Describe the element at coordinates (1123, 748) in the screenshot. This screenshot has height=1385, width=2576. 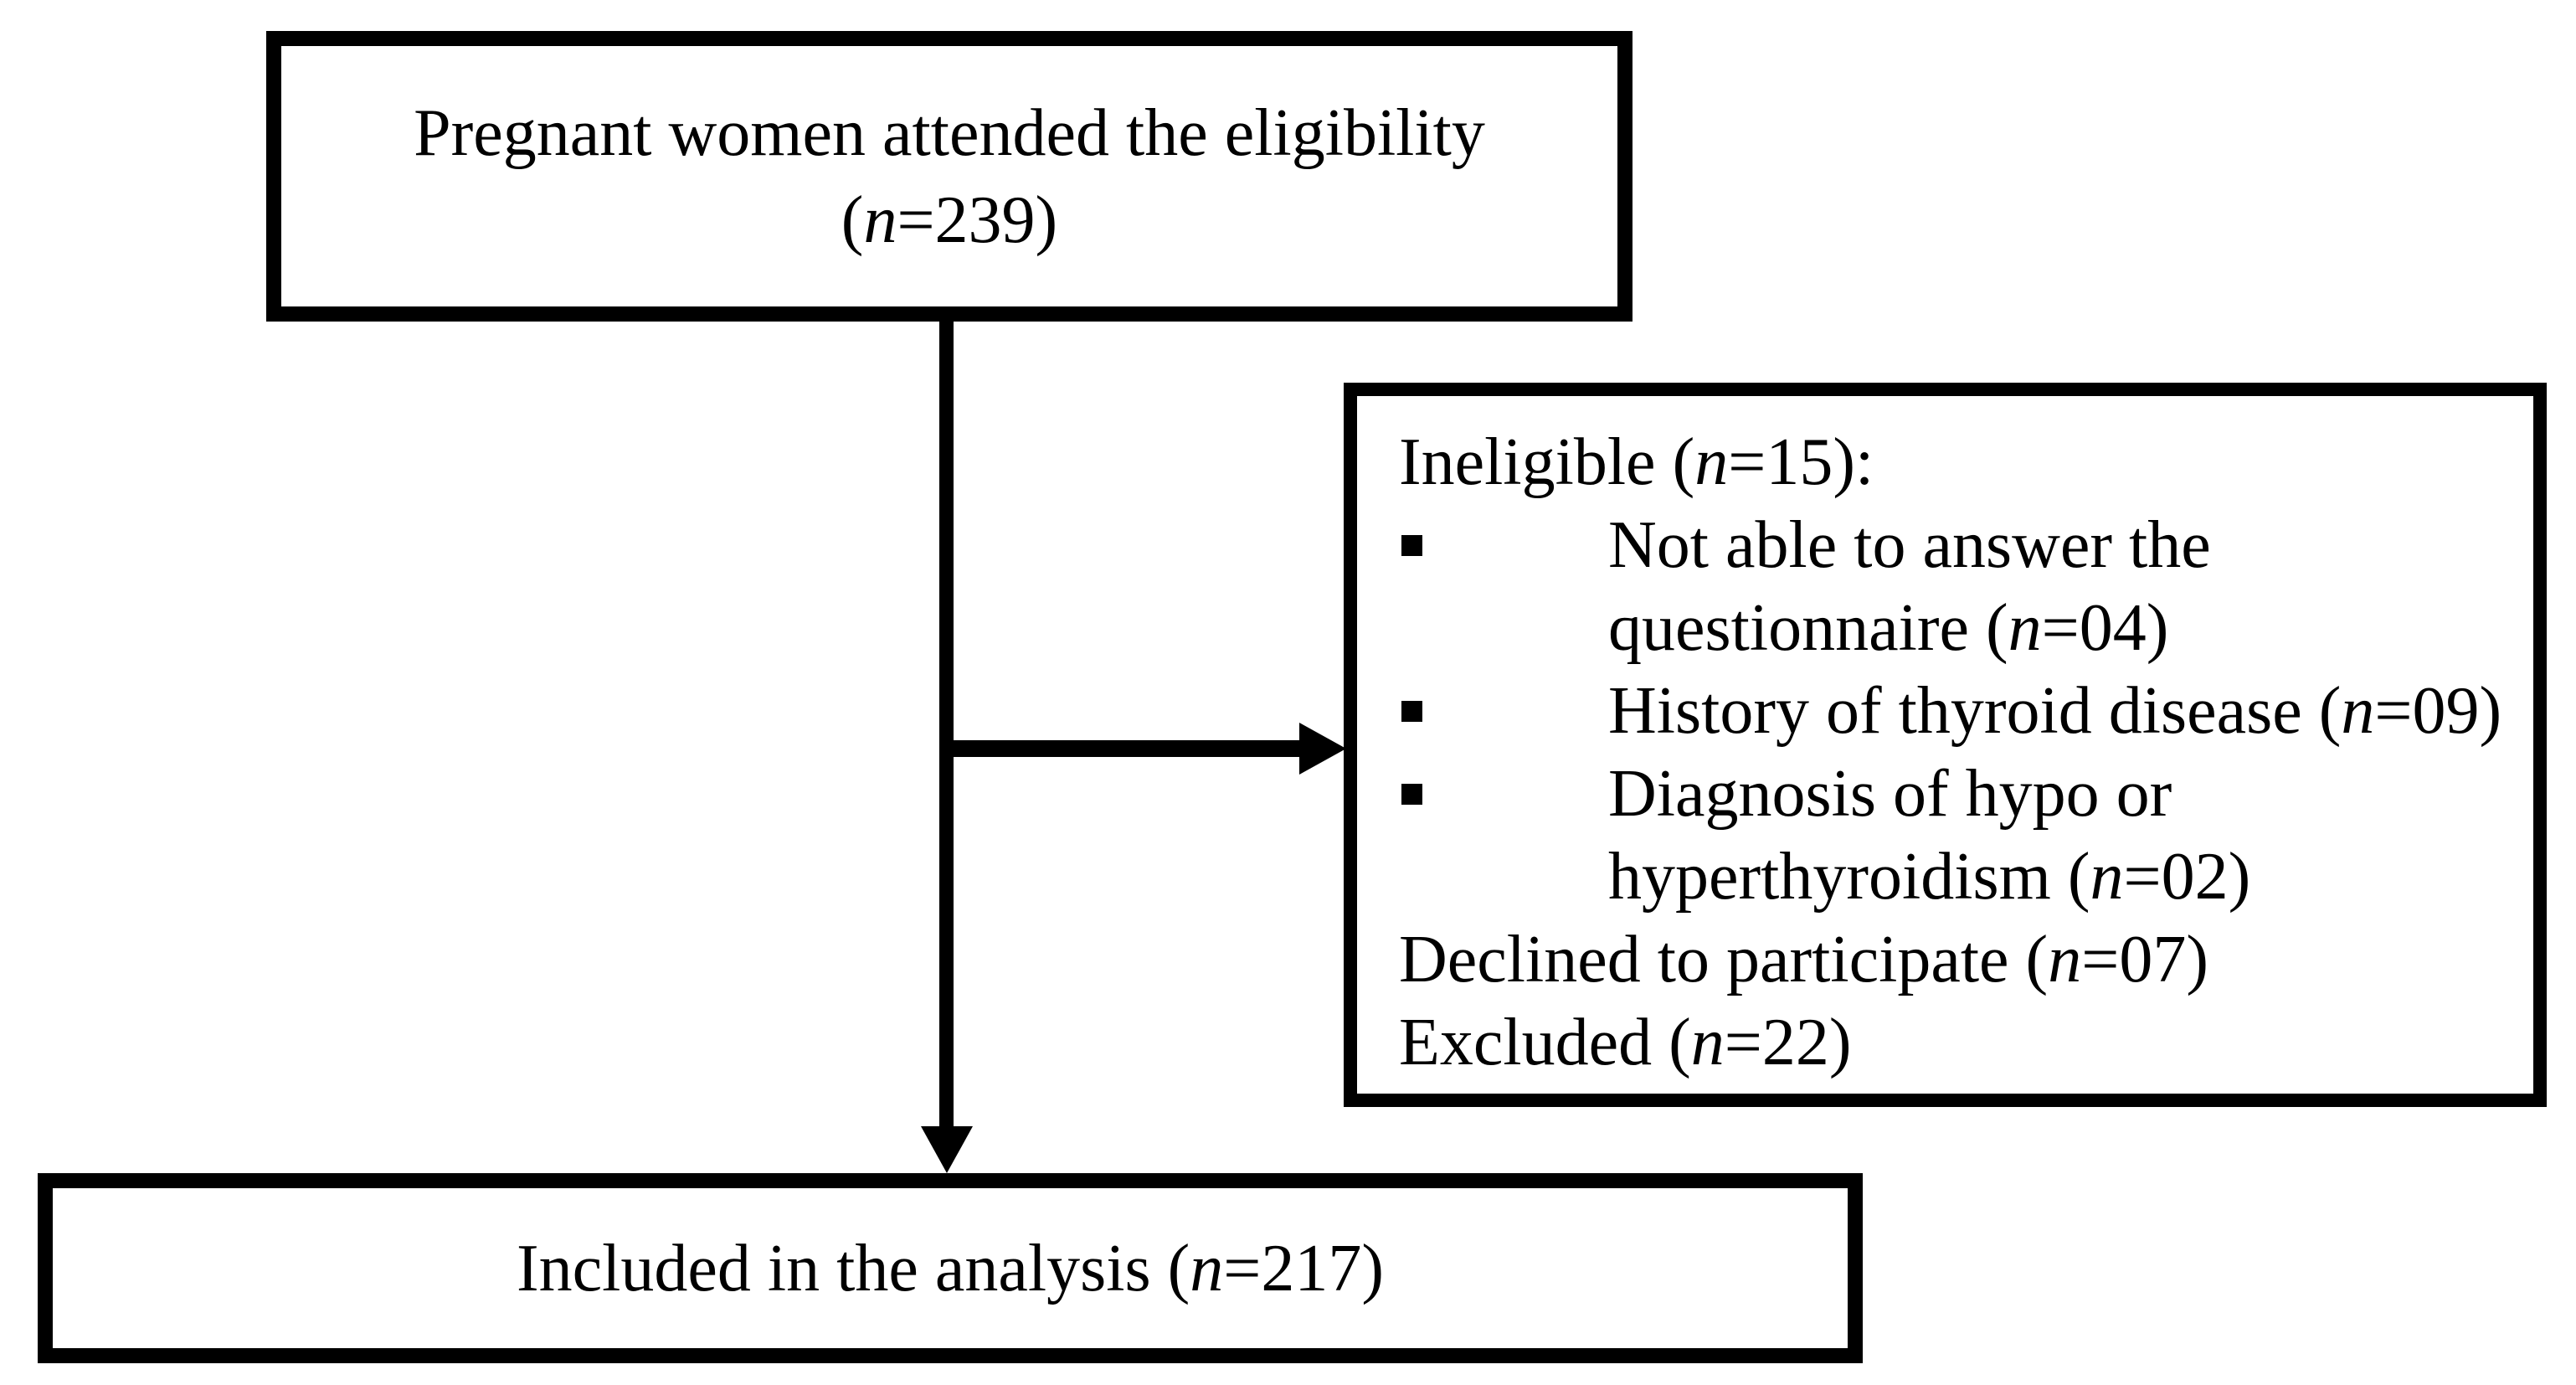
I see `right-arrow-shaft` at that location.